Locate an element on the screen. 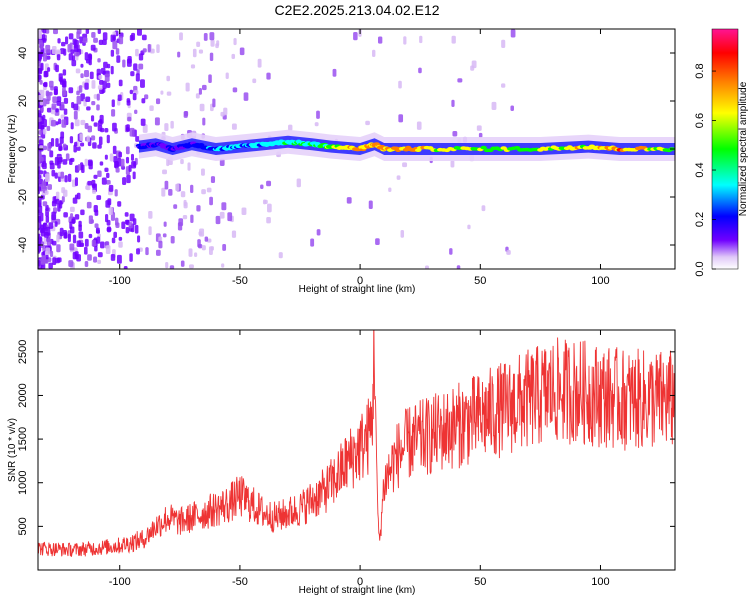  colorbar-tick-label: 0.2 is located at coordinates (700, 219).